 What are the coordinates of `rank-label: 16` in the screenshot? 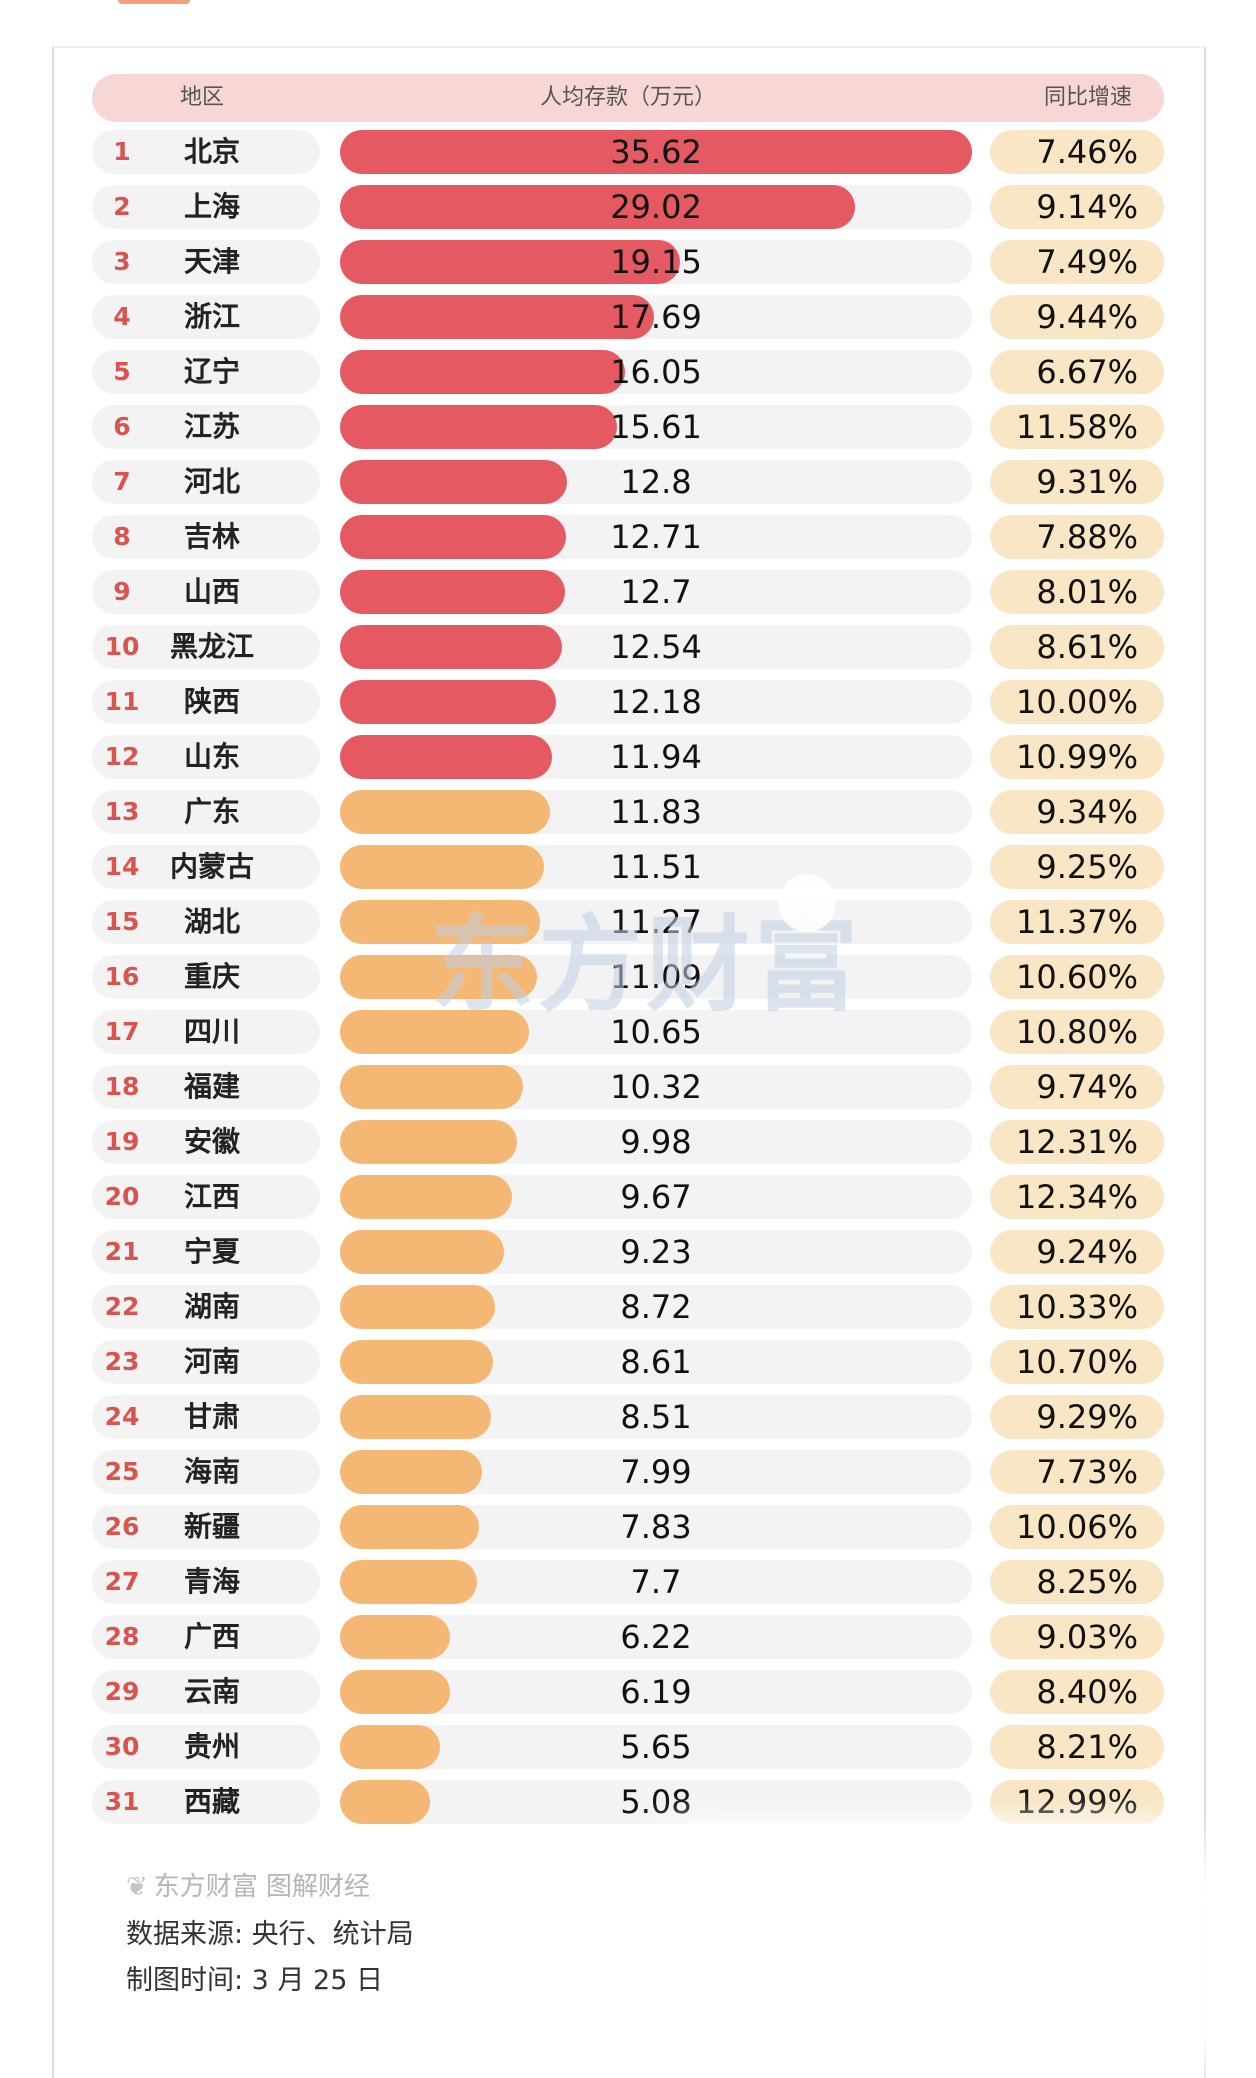 It's located at (122, 976).